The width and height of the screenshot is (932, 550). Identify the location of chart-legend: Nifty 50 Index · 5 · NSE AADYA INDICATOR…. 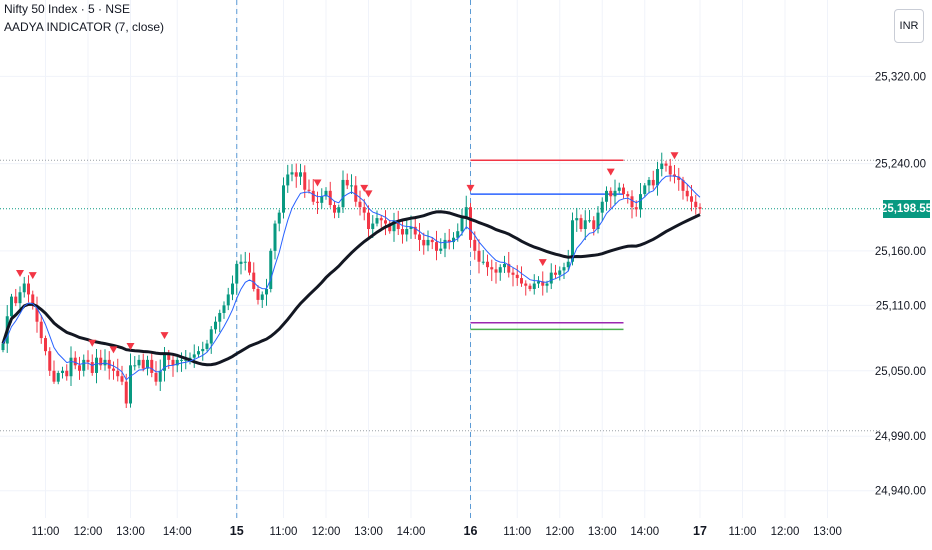
(84, 18).